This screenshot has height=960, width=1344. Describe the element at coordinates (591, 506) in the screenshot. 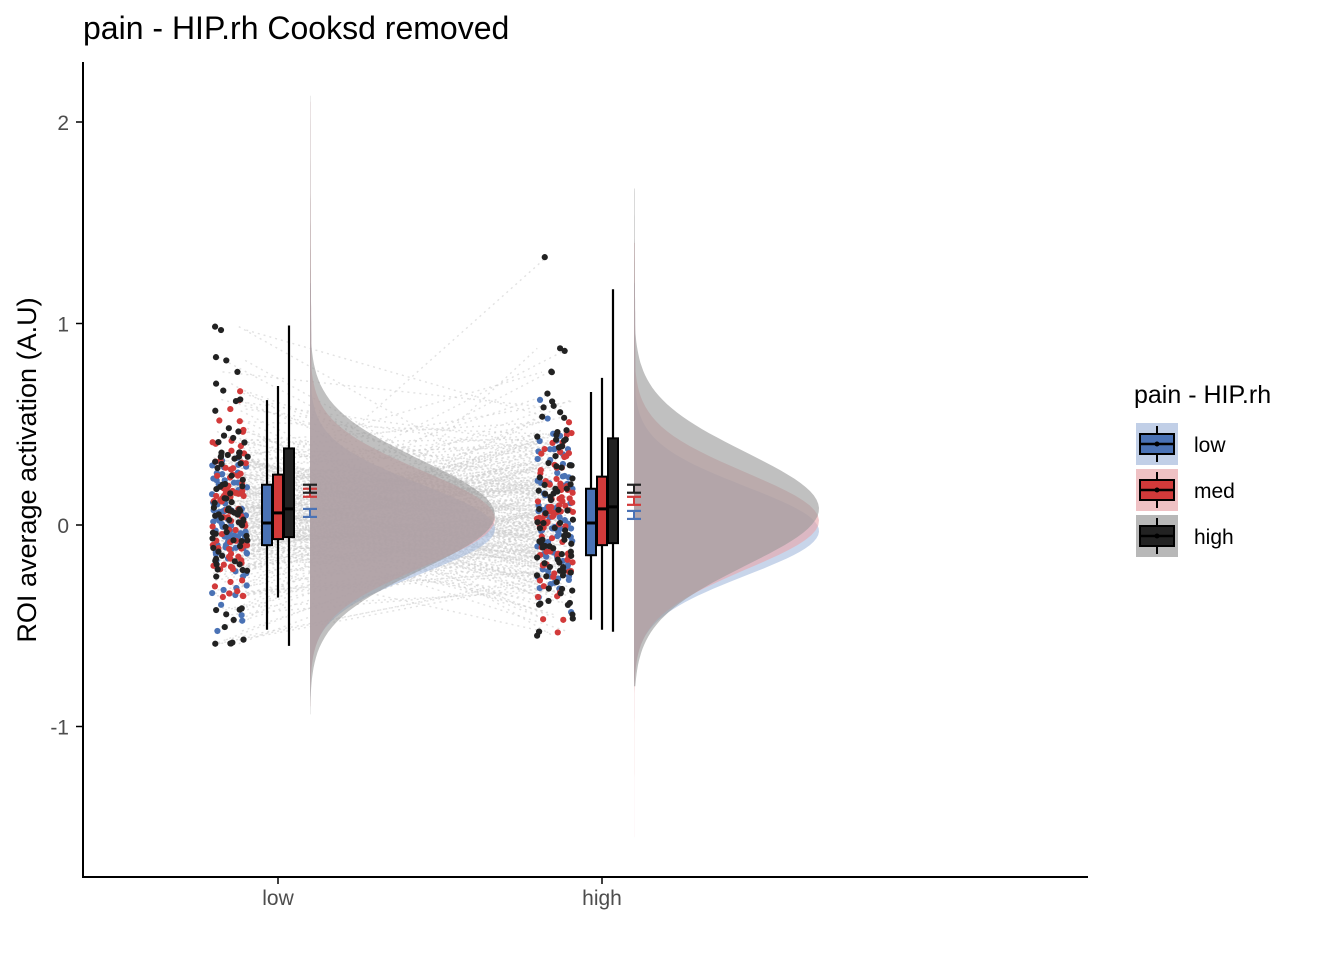

I see `boxplot-low-high` at that location.